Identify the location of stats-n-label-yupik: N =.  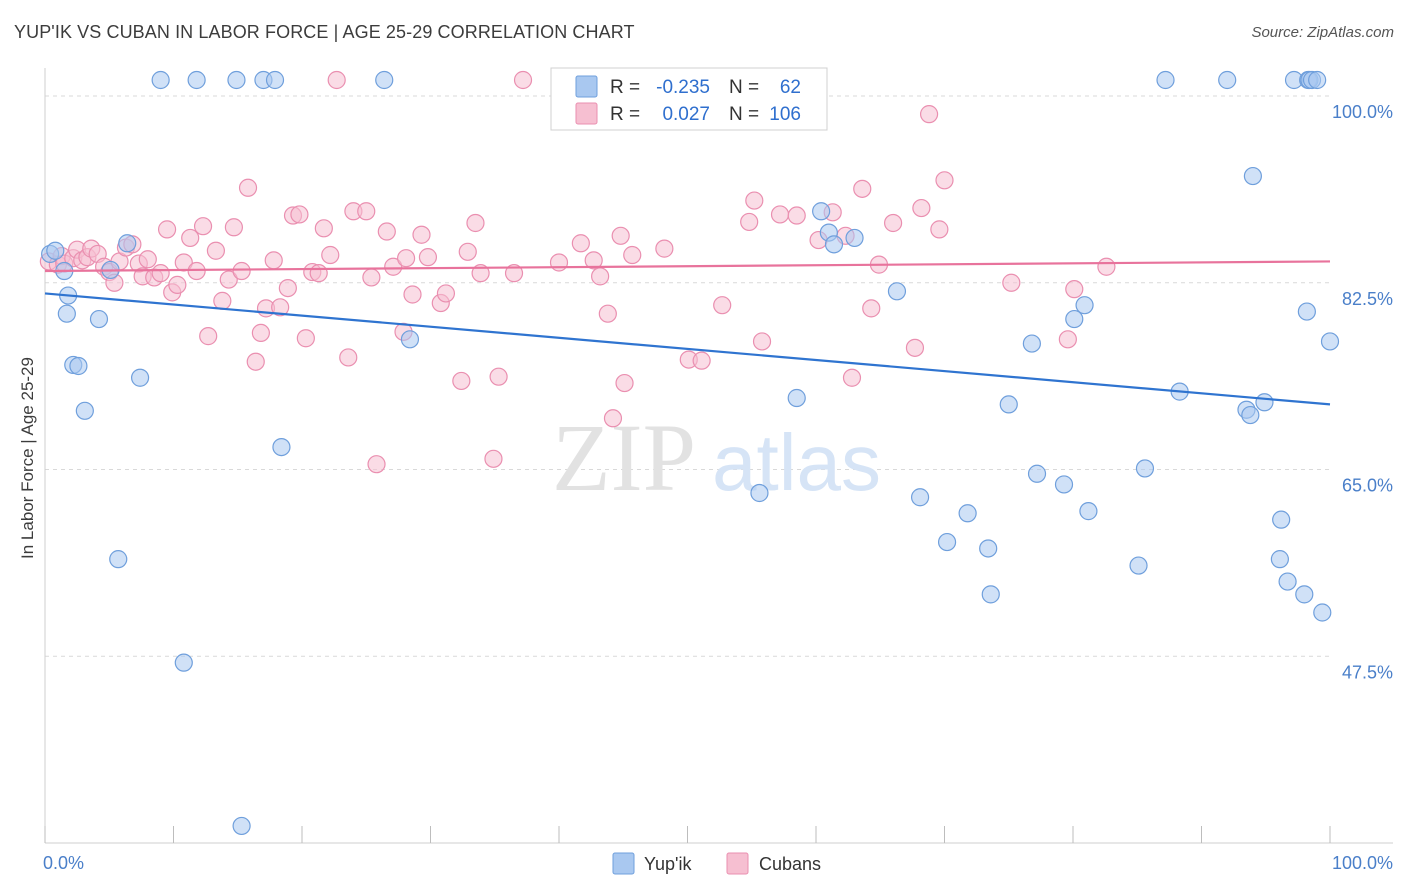
(744, 87).